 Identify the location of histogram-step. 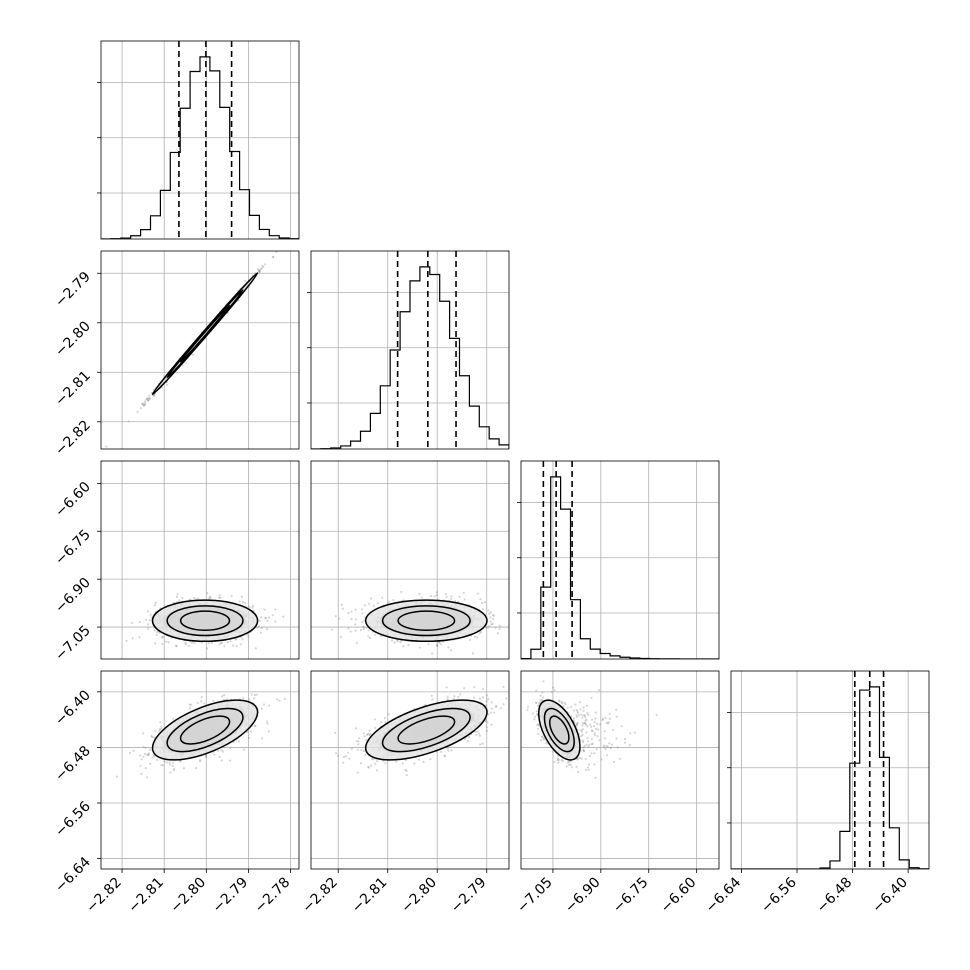
(410, 357).